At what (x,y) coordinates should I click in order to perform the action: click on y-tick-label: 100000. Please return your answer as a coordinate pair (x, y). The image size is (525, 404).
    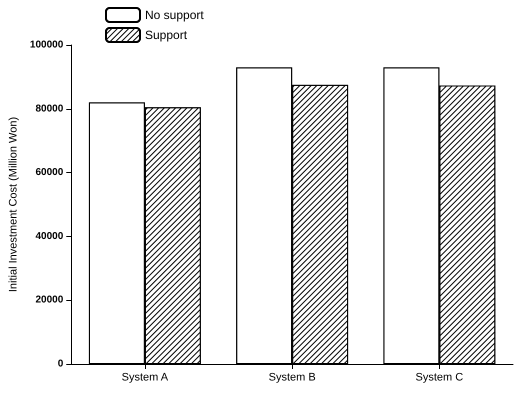
    Looking at the image, I should click on (47, 45).